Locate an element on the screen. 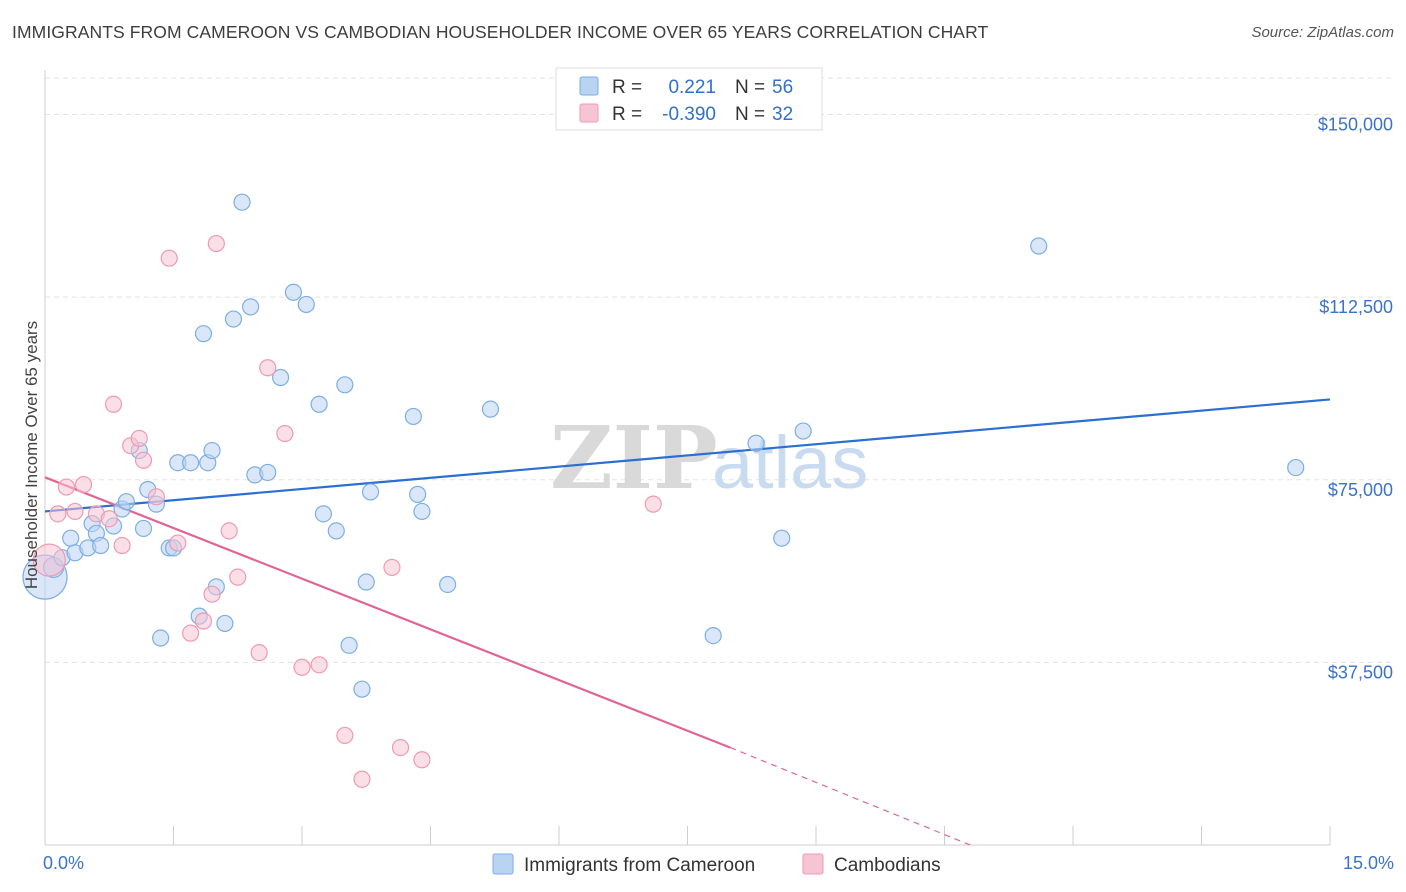 The height and width of the screenshot is (892, 1406). top-legend: R = 0.221 N = 56 R = -0.390 N = 32 is located at coordinates (689, 99).